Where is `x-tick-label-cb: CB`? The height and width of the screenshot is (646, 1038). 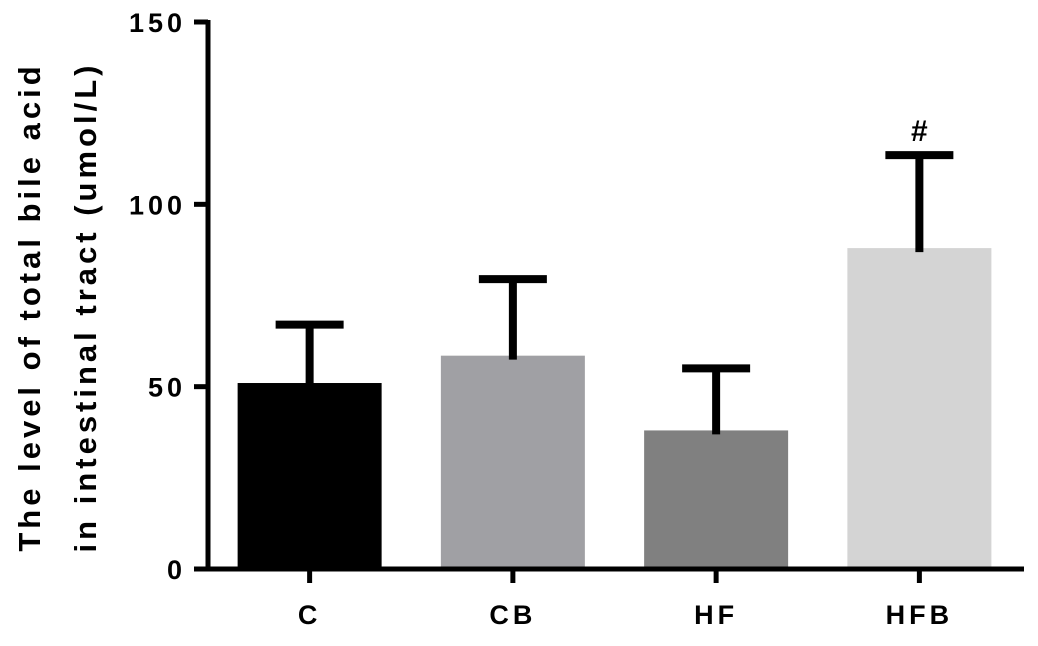
x-tick-label-cb: CB is located at coordinates (512, 615).